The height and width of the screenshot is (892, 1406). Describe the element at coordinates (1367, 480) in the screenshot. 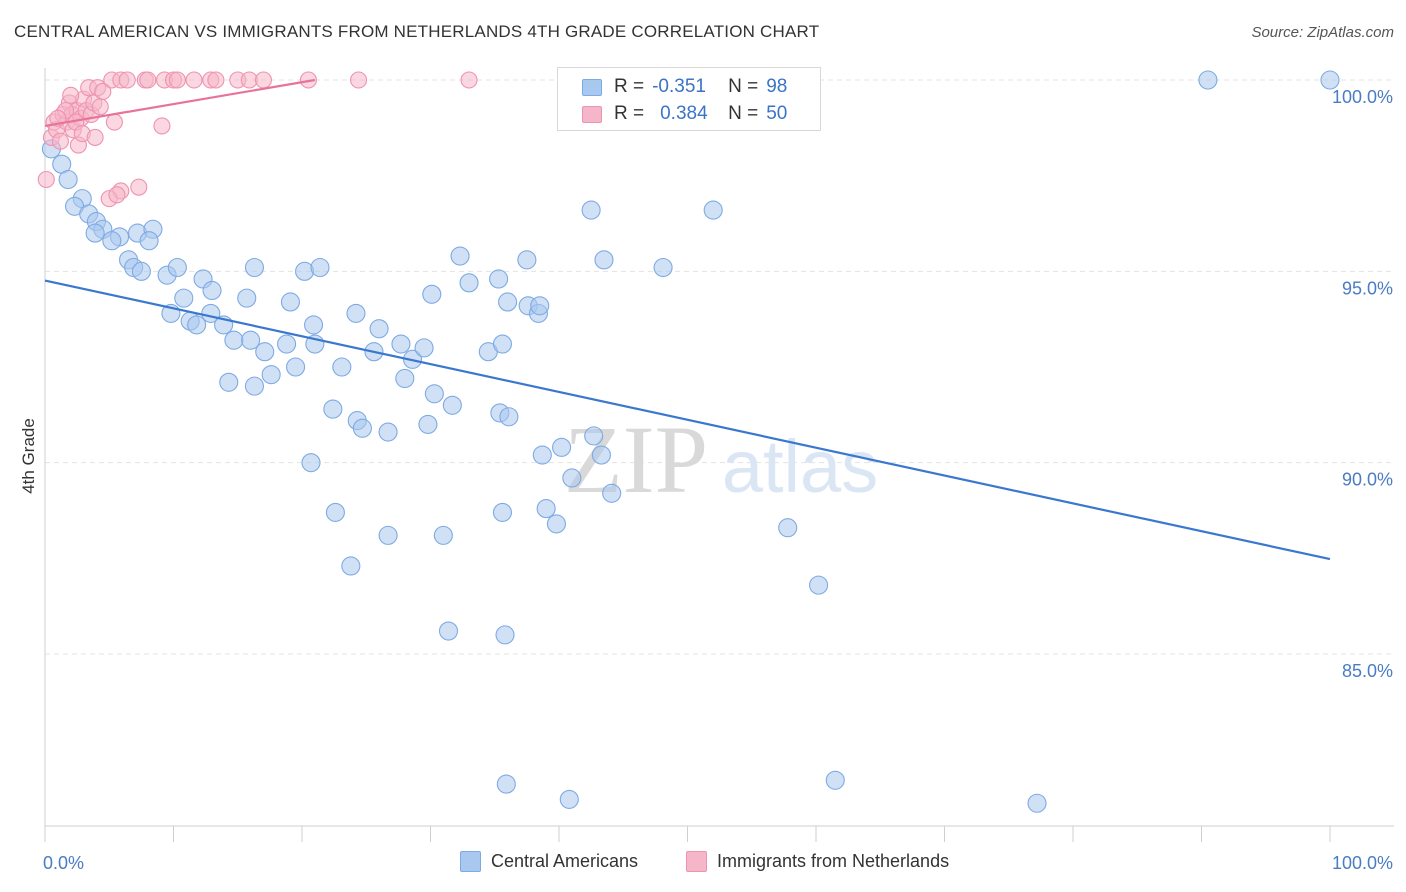

I see `y-tick-label: 90.0%` at that location.